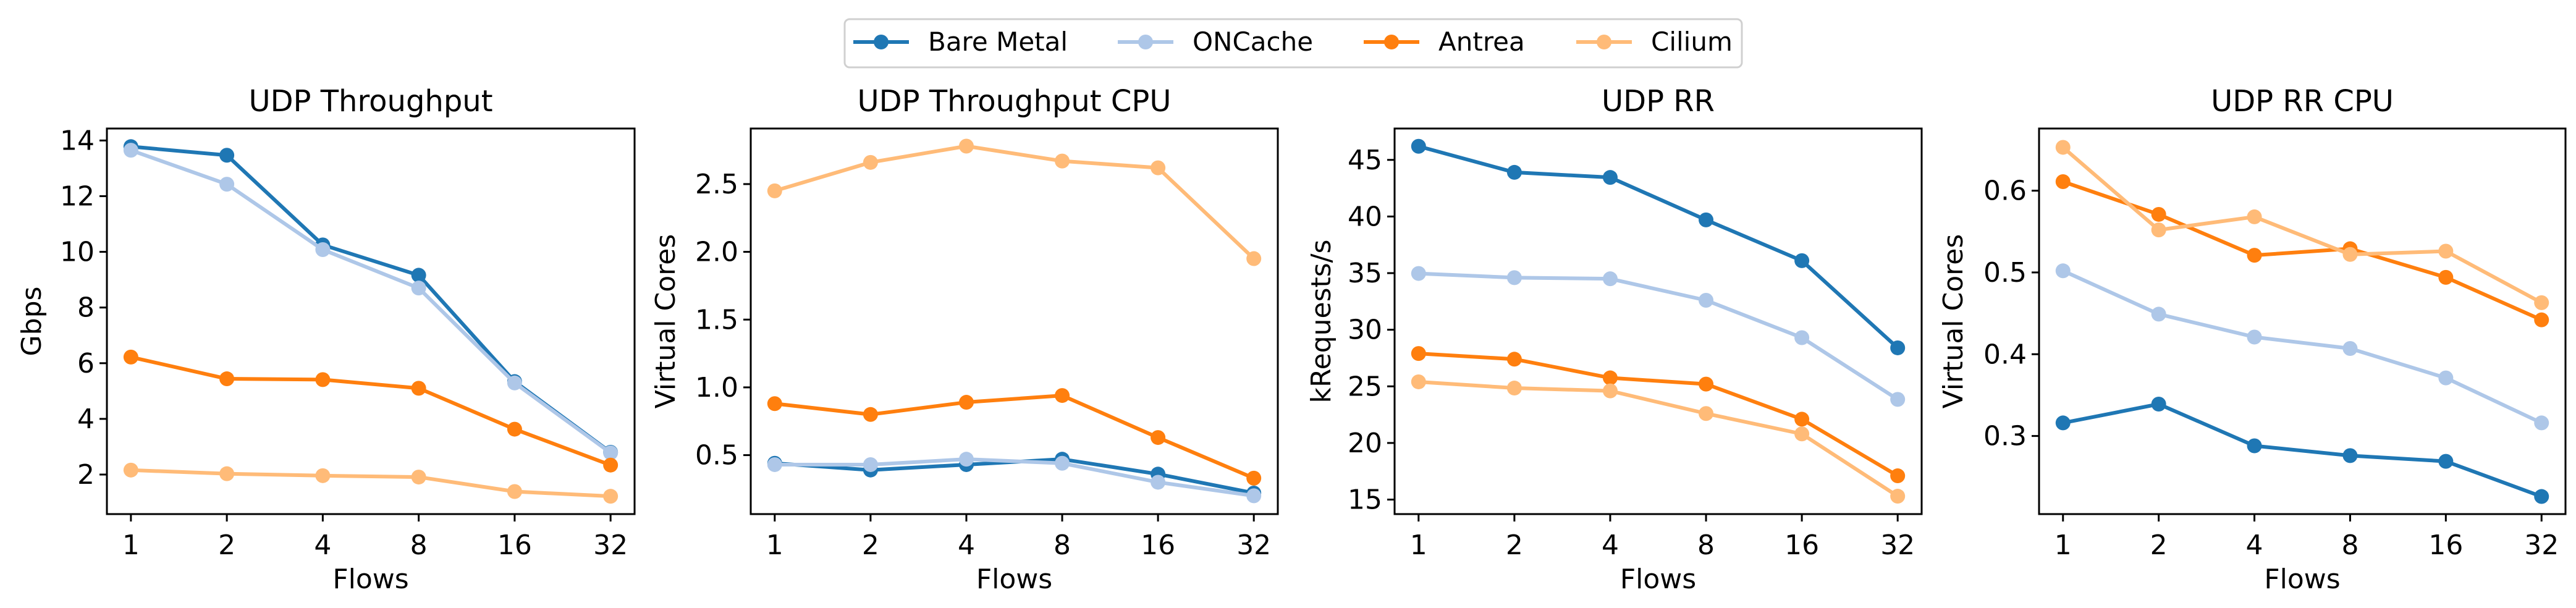  I want to click on y-tick-label: 10, so click(77, 253).